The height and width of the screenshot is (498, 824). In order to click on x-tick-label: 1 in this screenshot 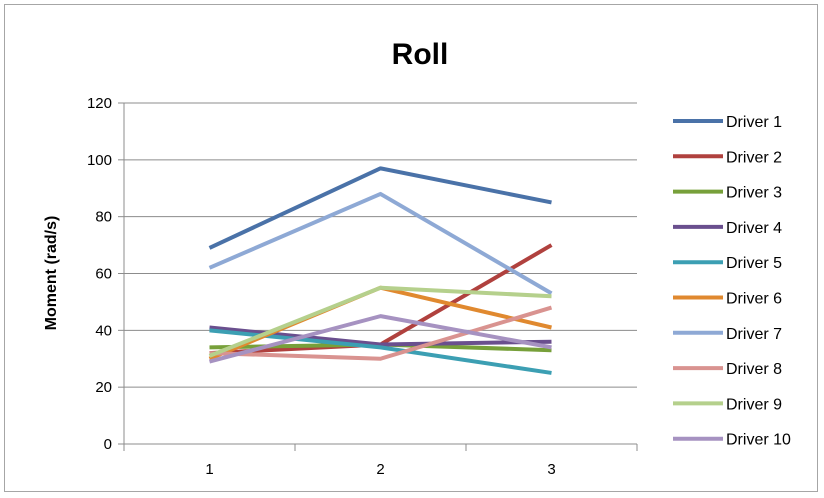, I will do `click(209, 469)`.